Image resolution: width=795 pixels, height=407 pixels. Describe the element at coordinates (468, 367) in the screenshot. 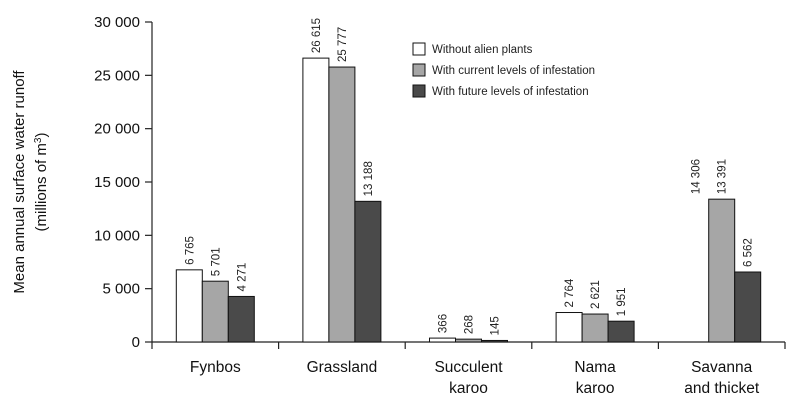

I see `category-label: Succulent` at that location.